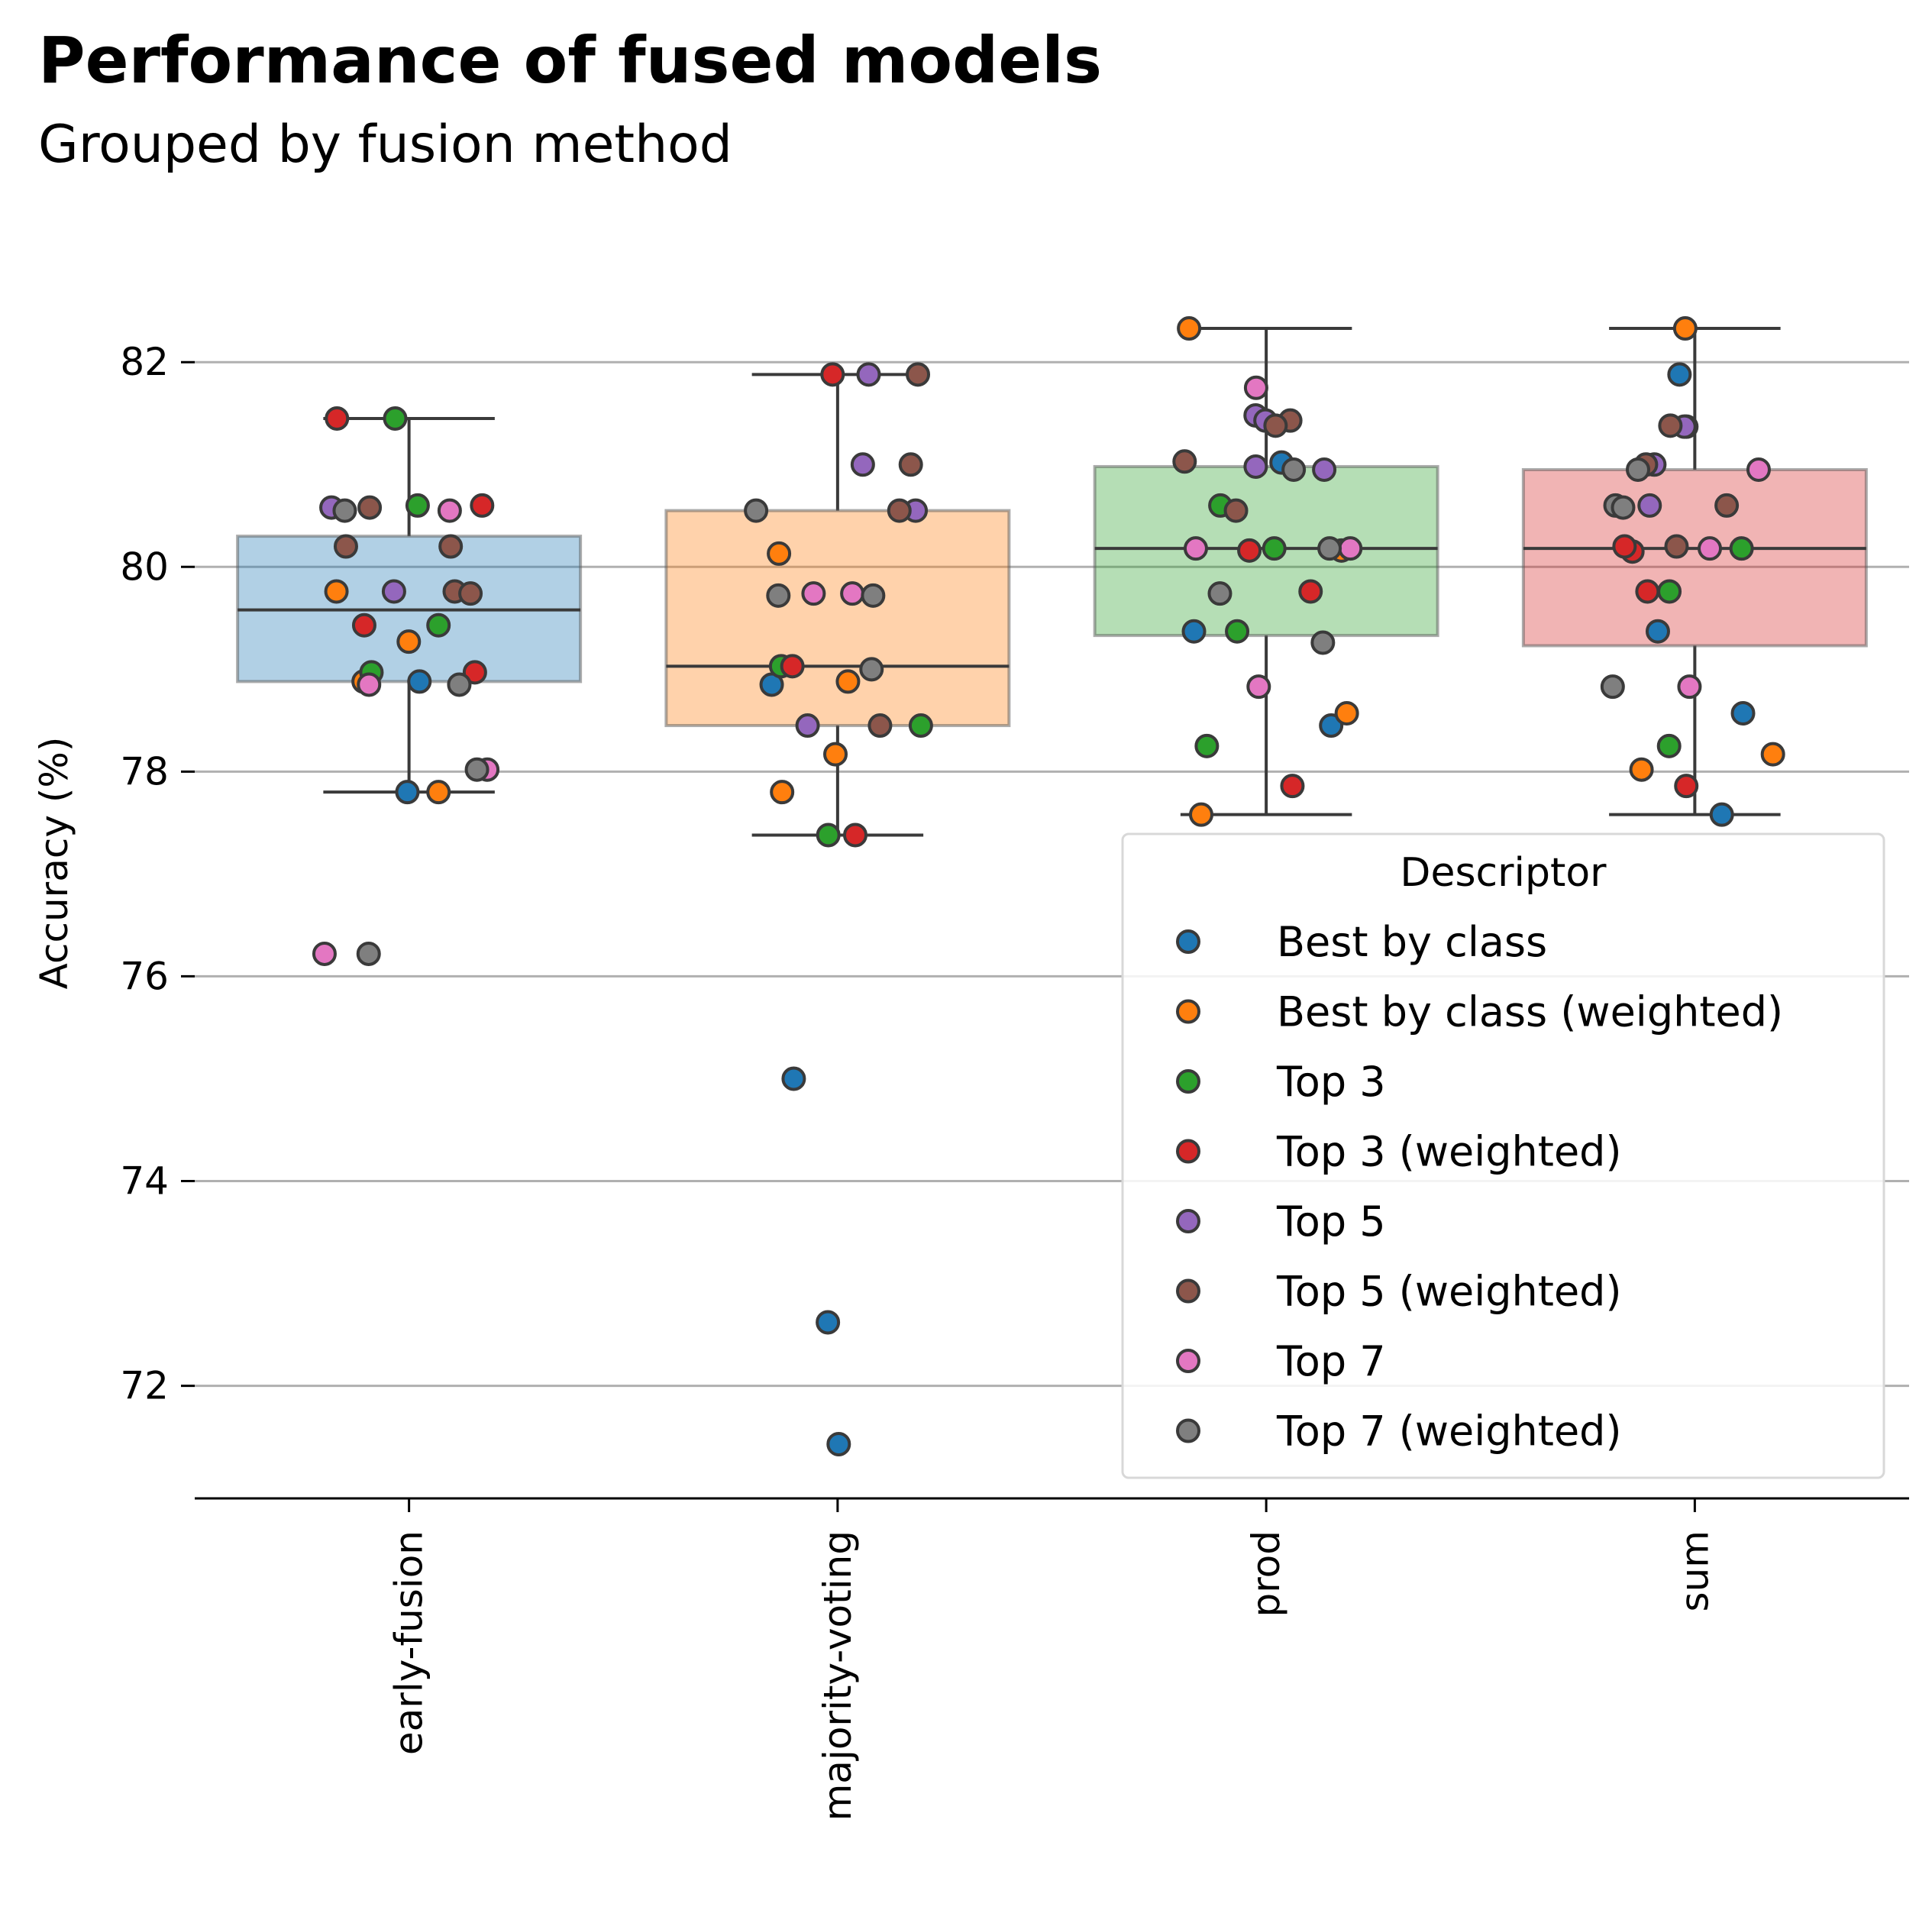 The height and width of the screenshot is (1923, 1932). I want to click on legend-label: Top 3 (weighted), so click(1449, 1152).